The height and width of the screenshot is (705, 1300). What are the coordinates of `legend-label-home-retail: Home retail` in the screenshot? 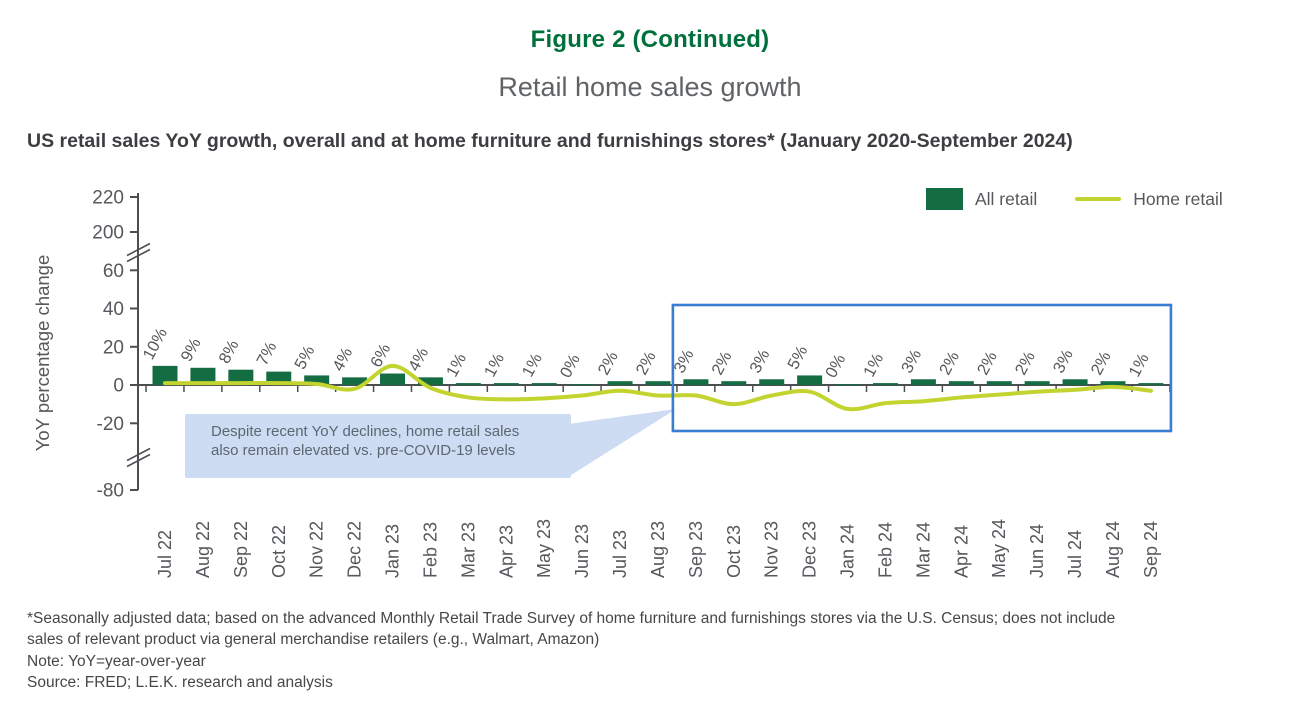 It's located at (1178, 198).